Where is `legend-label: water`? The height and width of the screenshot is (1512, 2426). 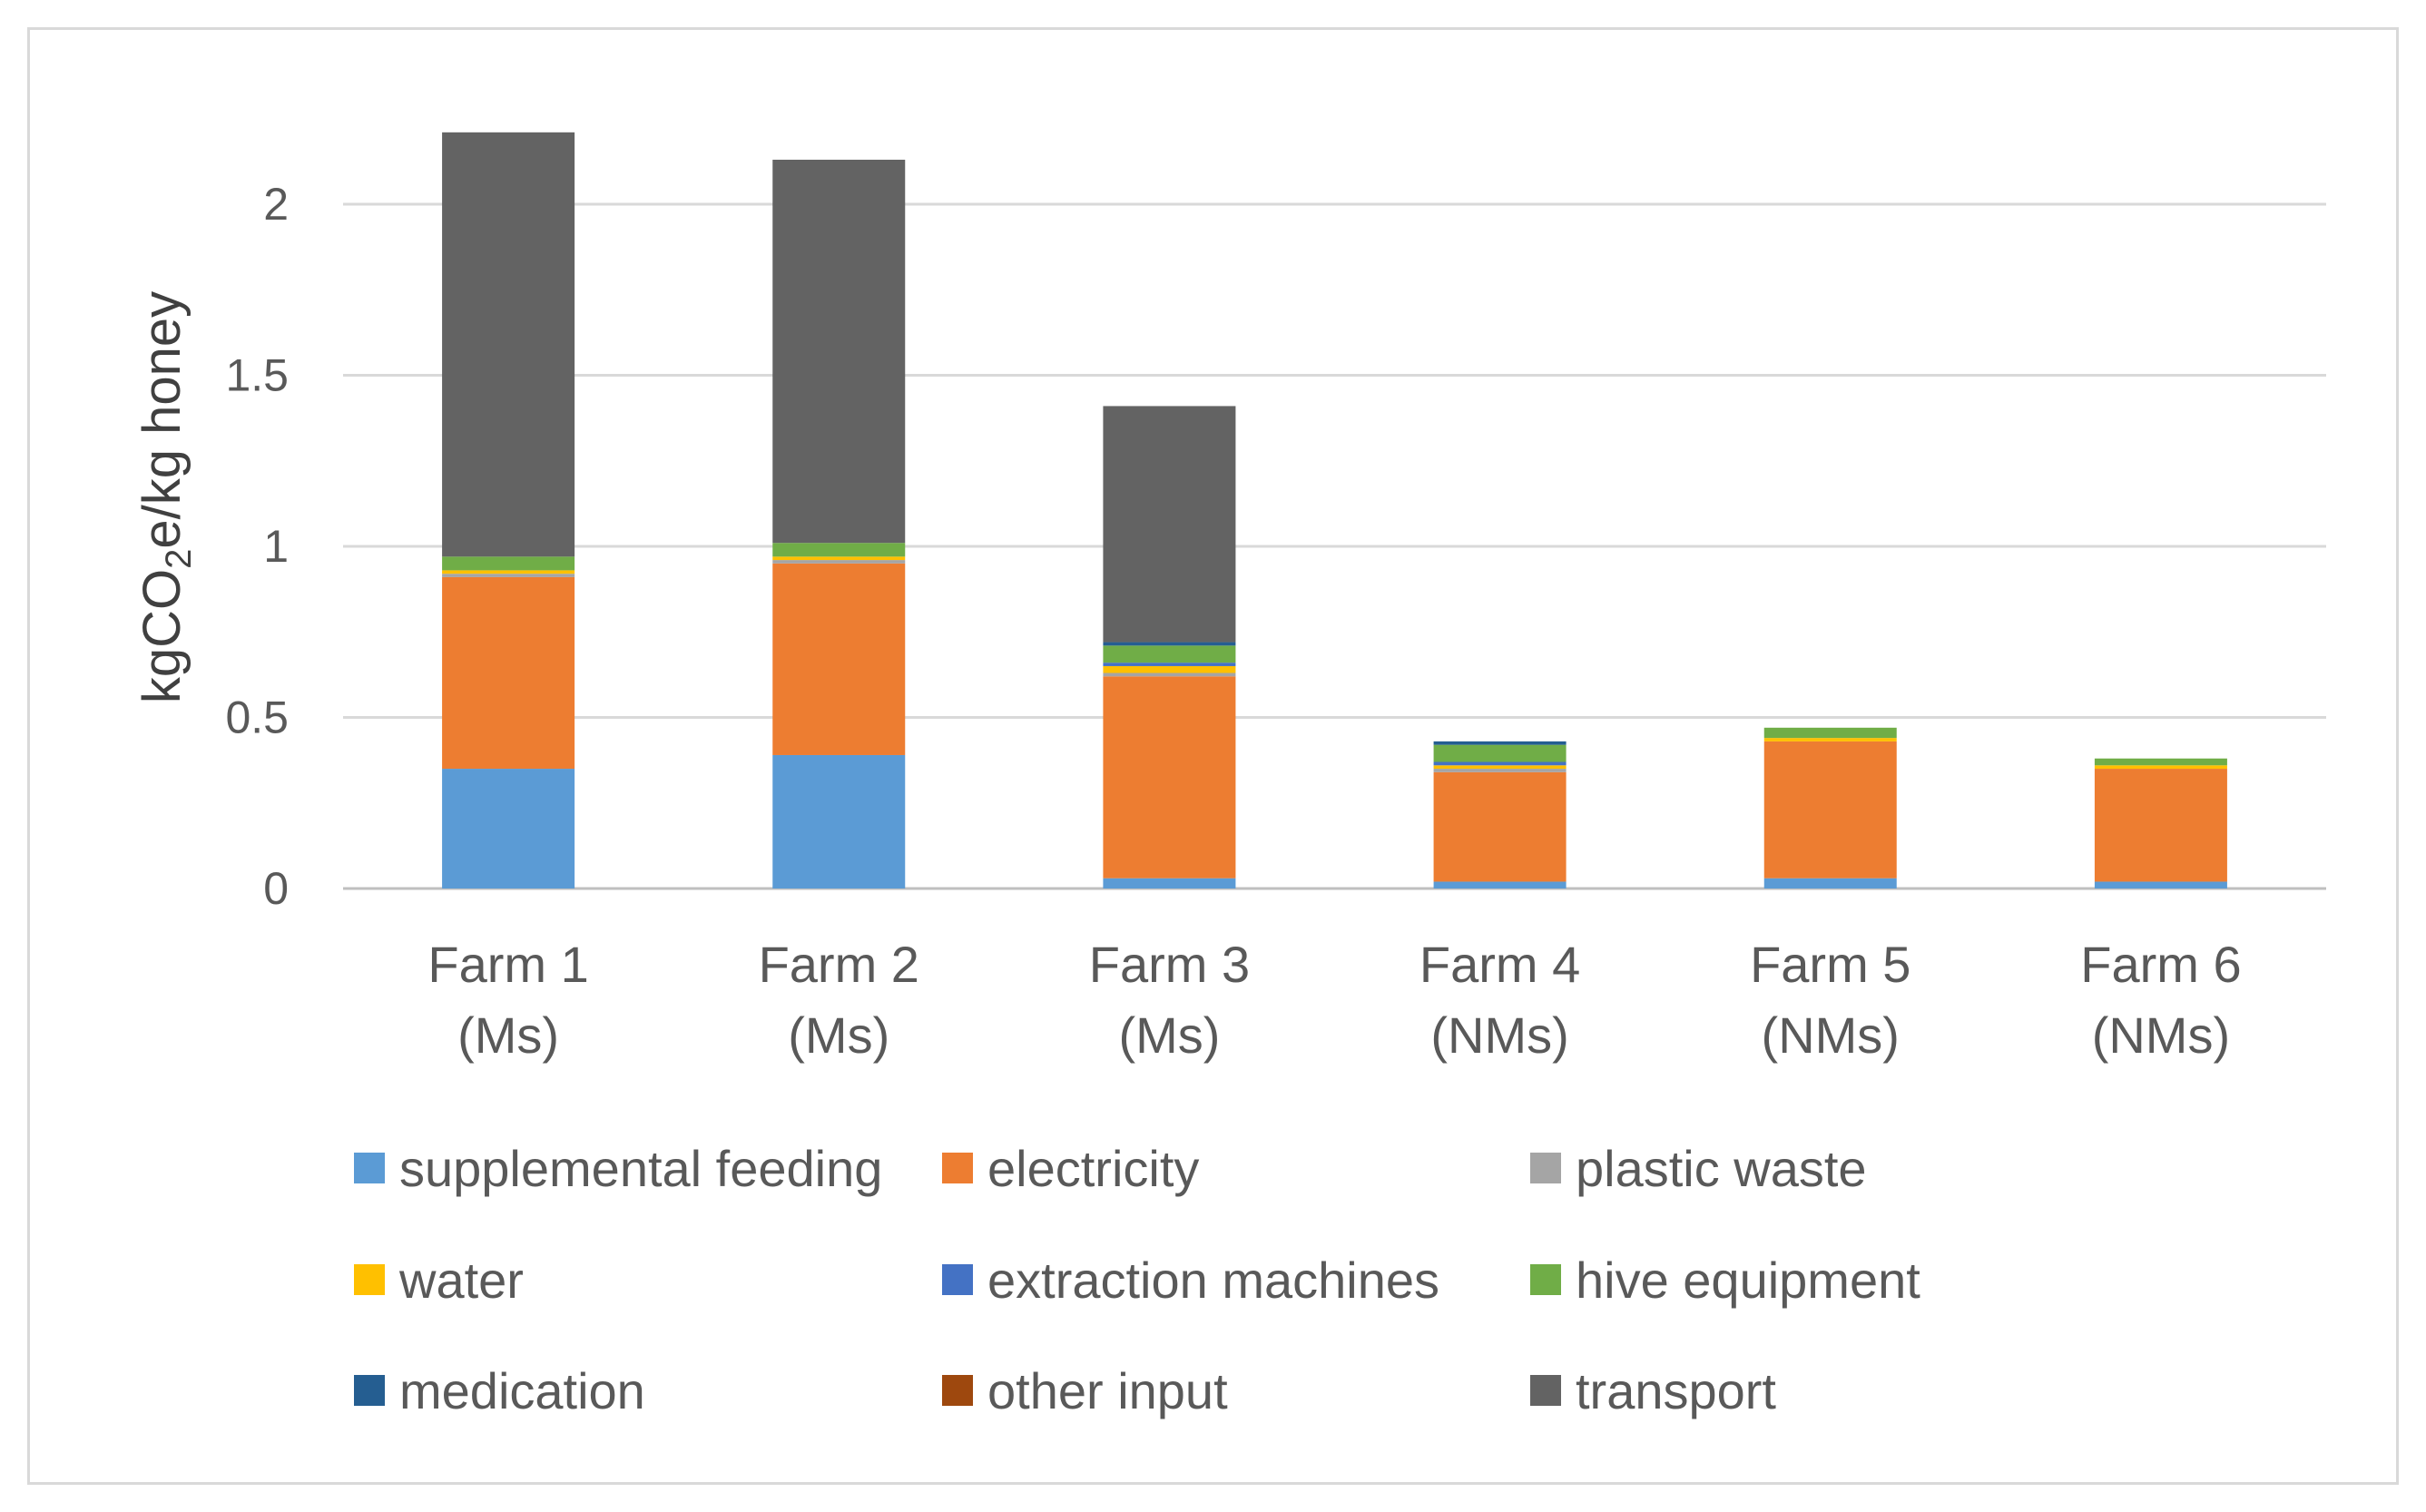 legend-label: water is located at coordinates (461, 1280).